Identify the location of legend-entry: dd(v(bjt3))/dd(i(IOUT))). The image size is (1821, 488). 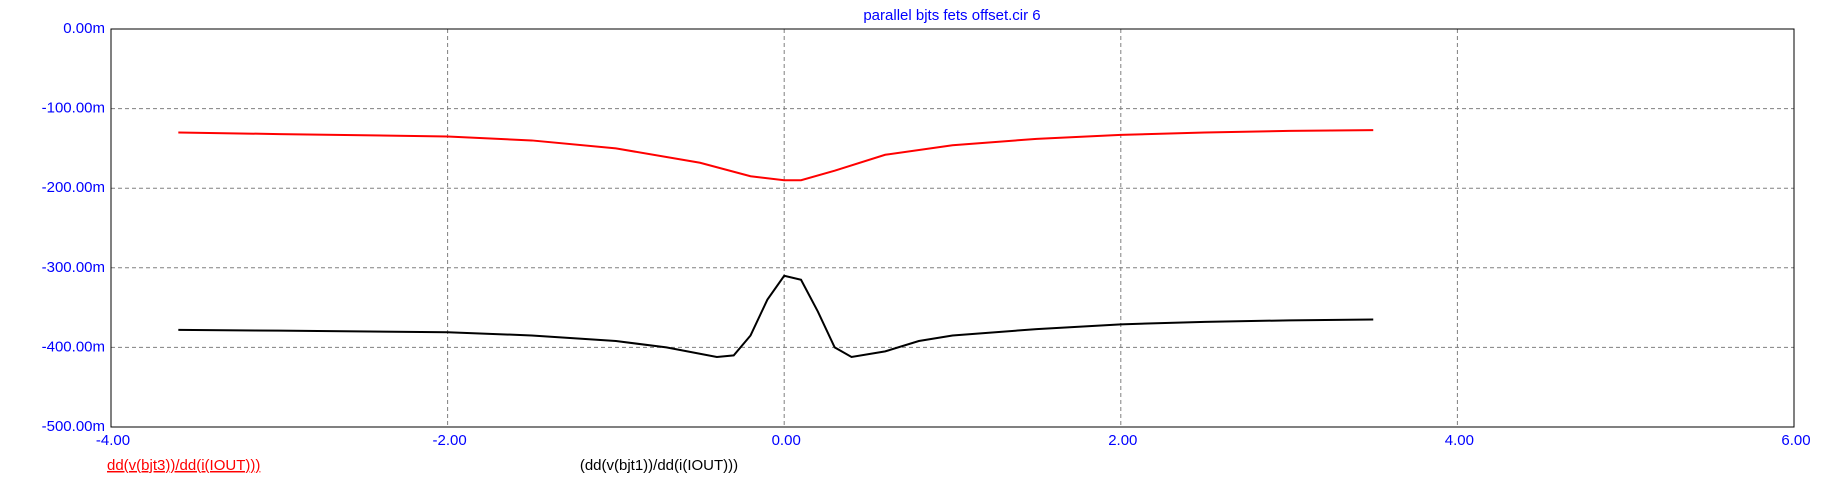
(183, 465).